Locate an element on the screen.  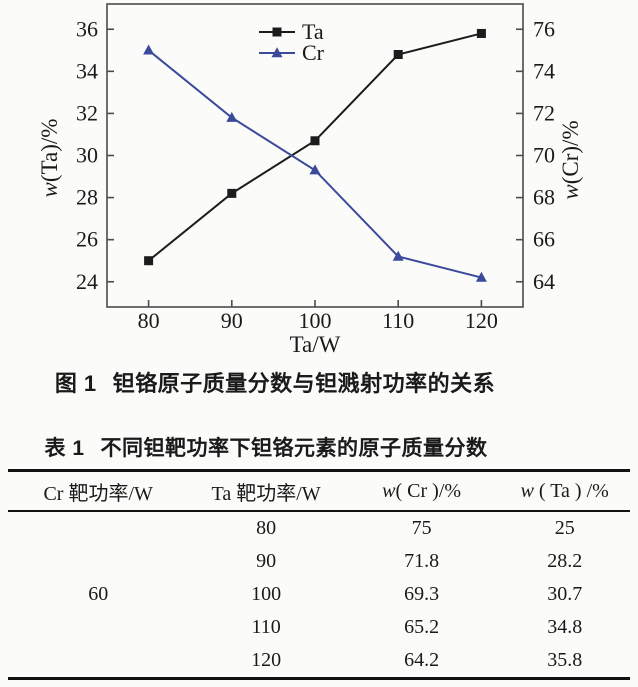
x-tick-label: 80 is located at coordinates (149, 320).